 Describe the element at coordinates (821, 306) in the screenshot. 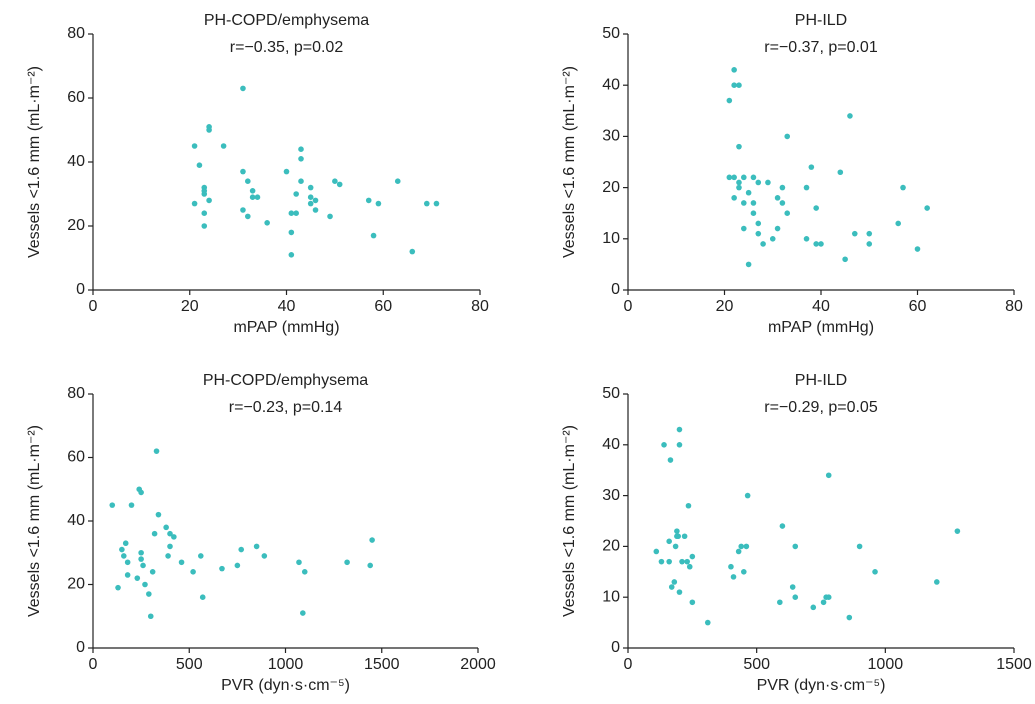

I see `x-tick-label: 40` at that location.